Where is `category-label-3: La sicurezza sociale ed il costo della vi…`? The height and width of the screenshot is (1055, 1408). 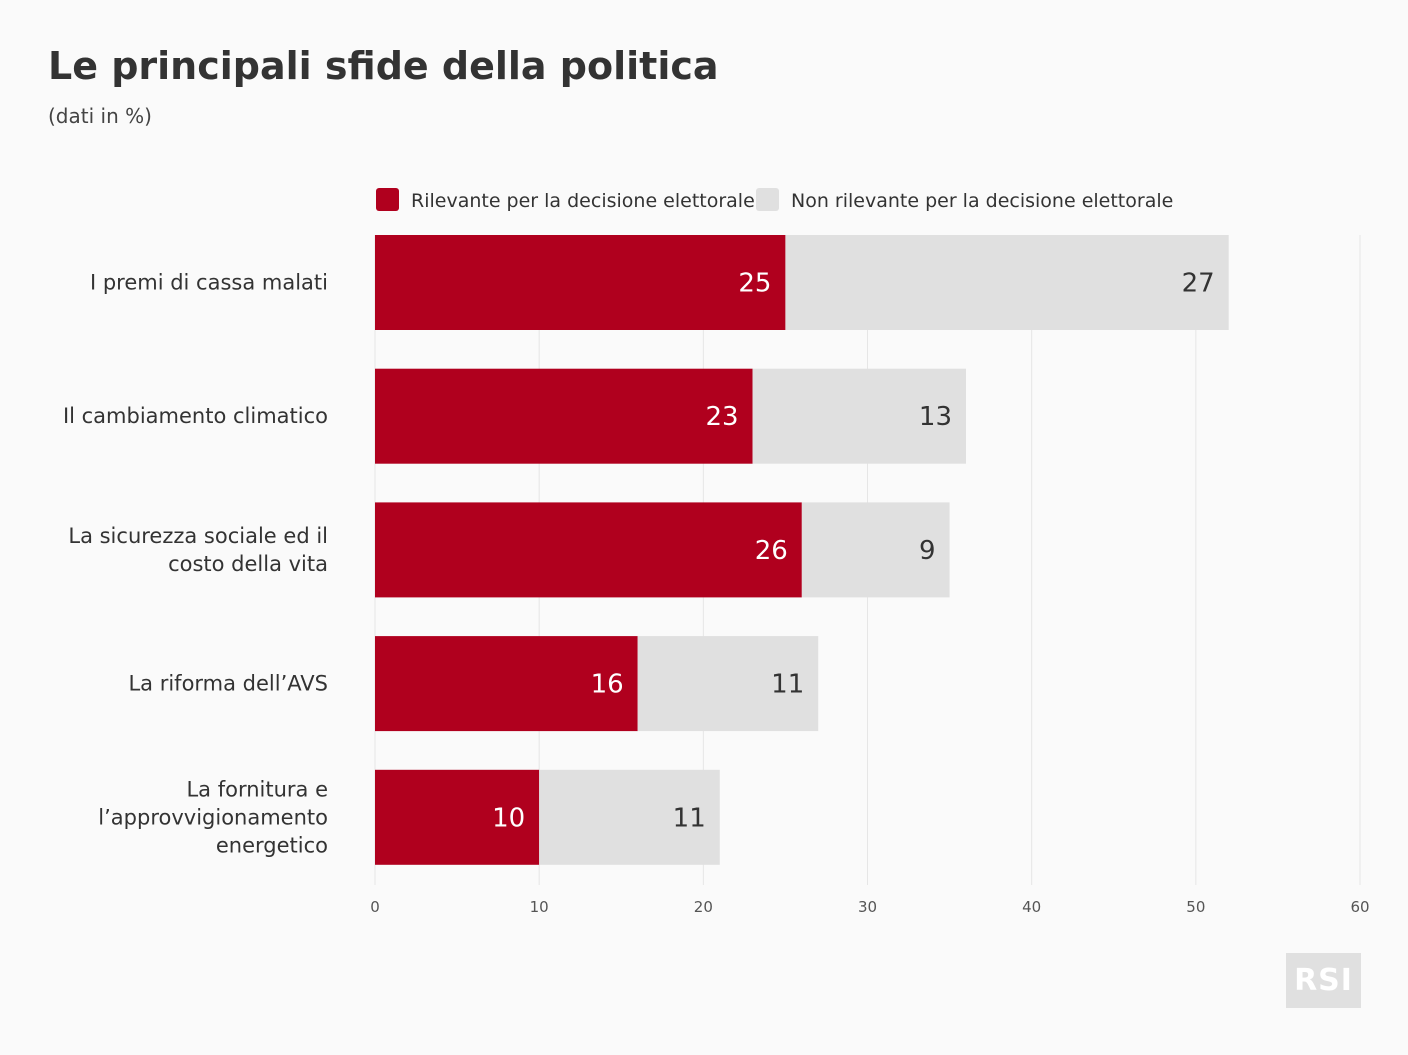
category-label-3: La sicurezza sociale ed il costo della vi… is located at coordinates (198, 550).